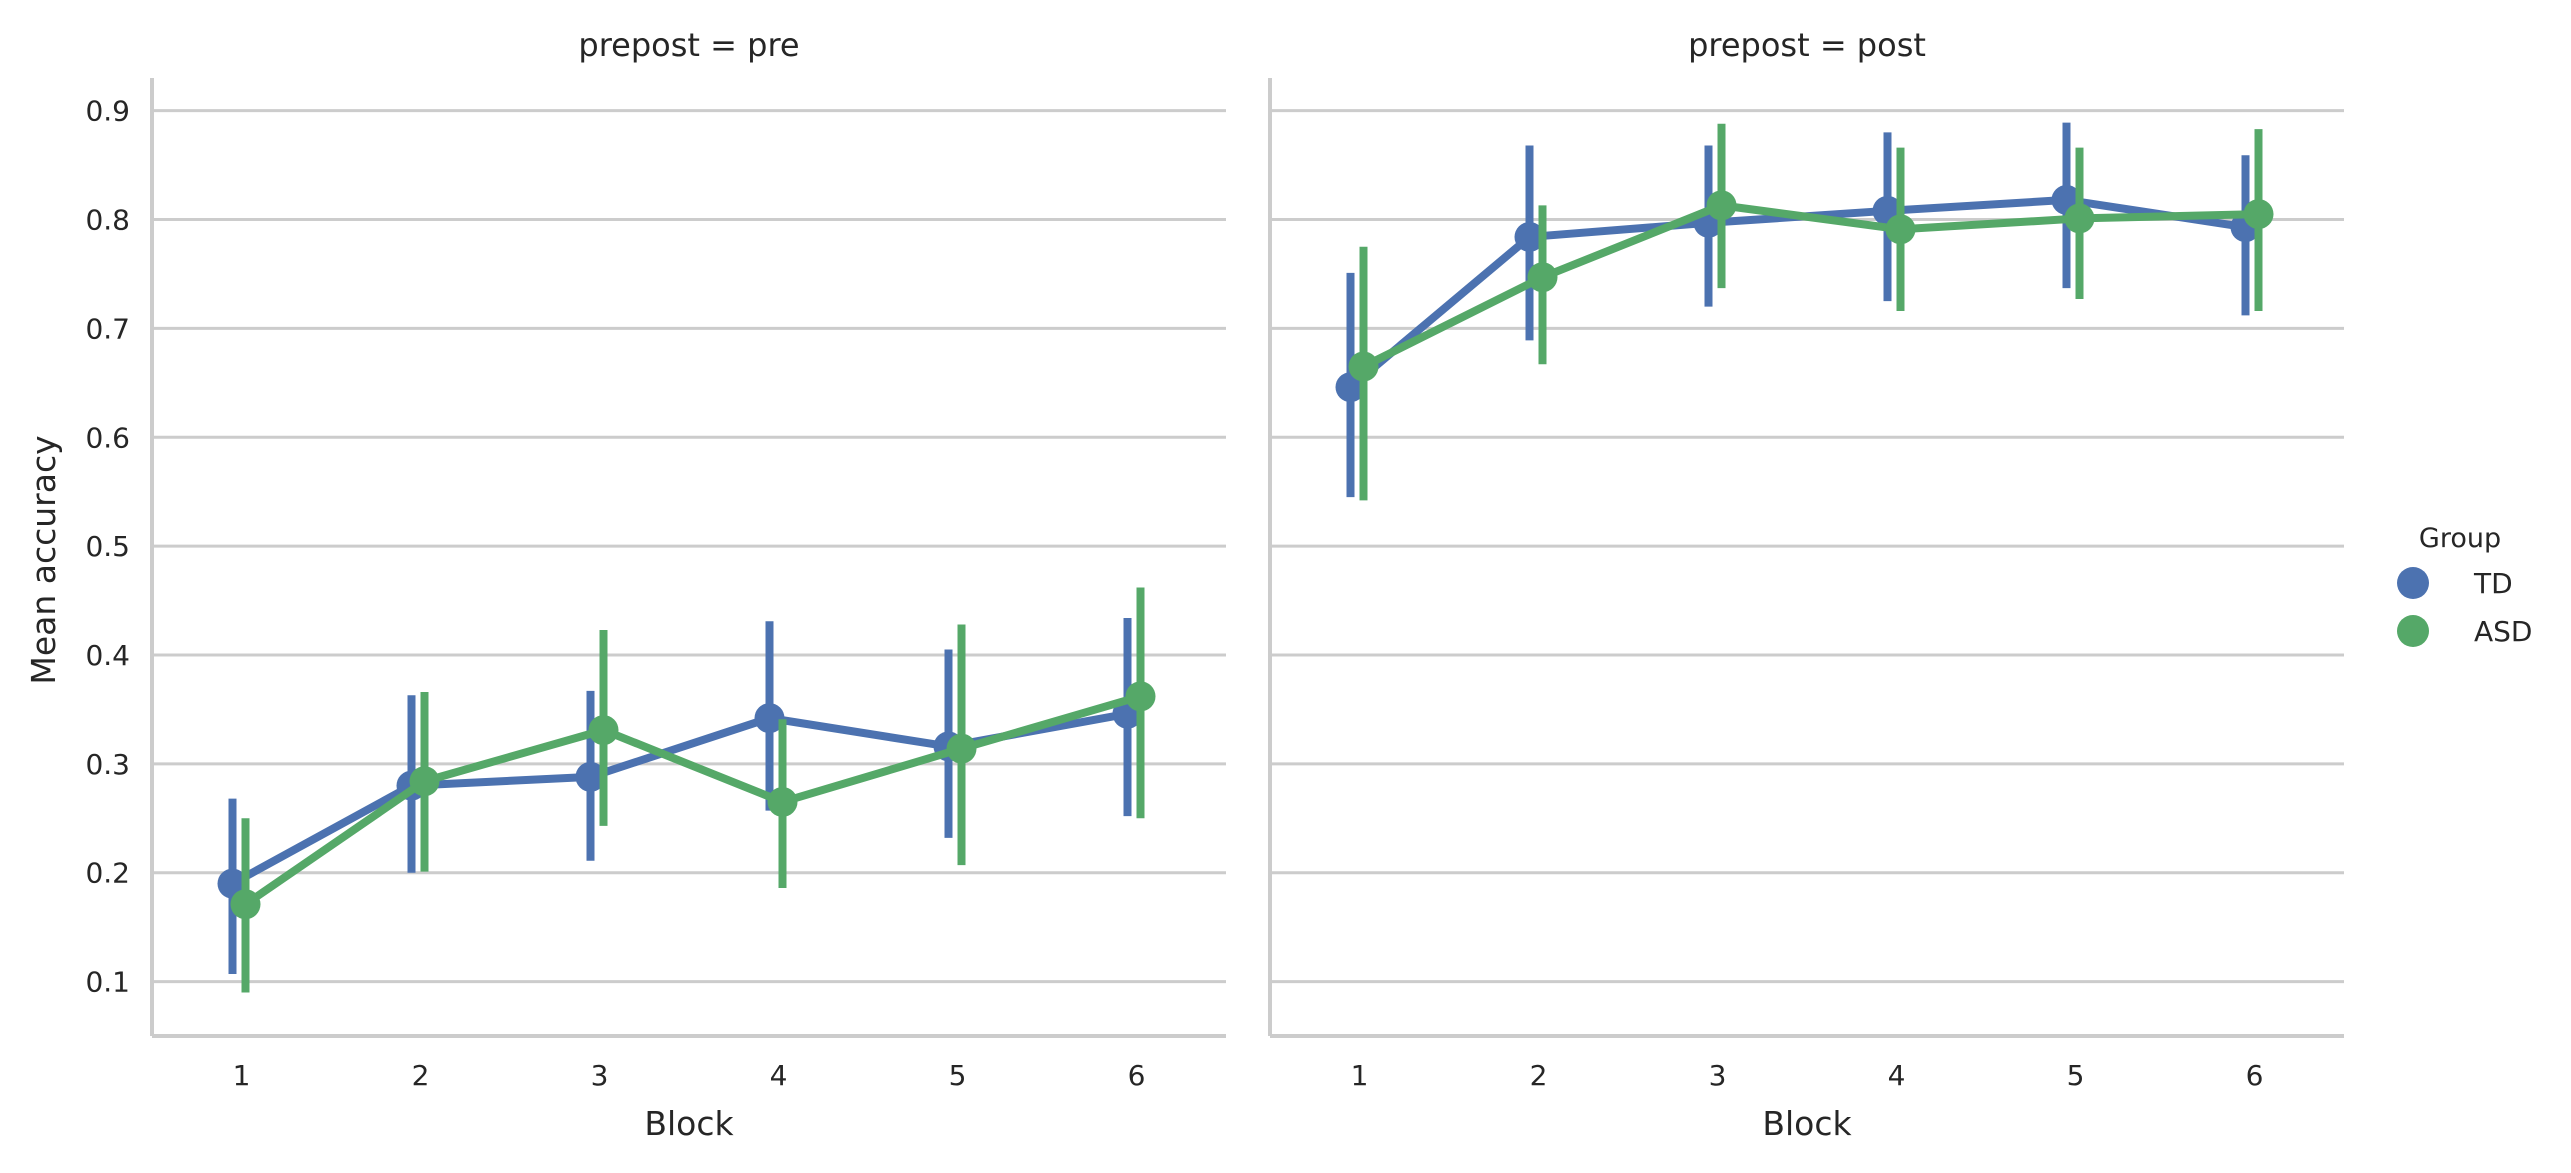 The width and height of the screenshot is (2571, 1173). Describe the element at coordinates (688, 45) in the screenshot. I see `panel-title: prepost = pre` at that location.